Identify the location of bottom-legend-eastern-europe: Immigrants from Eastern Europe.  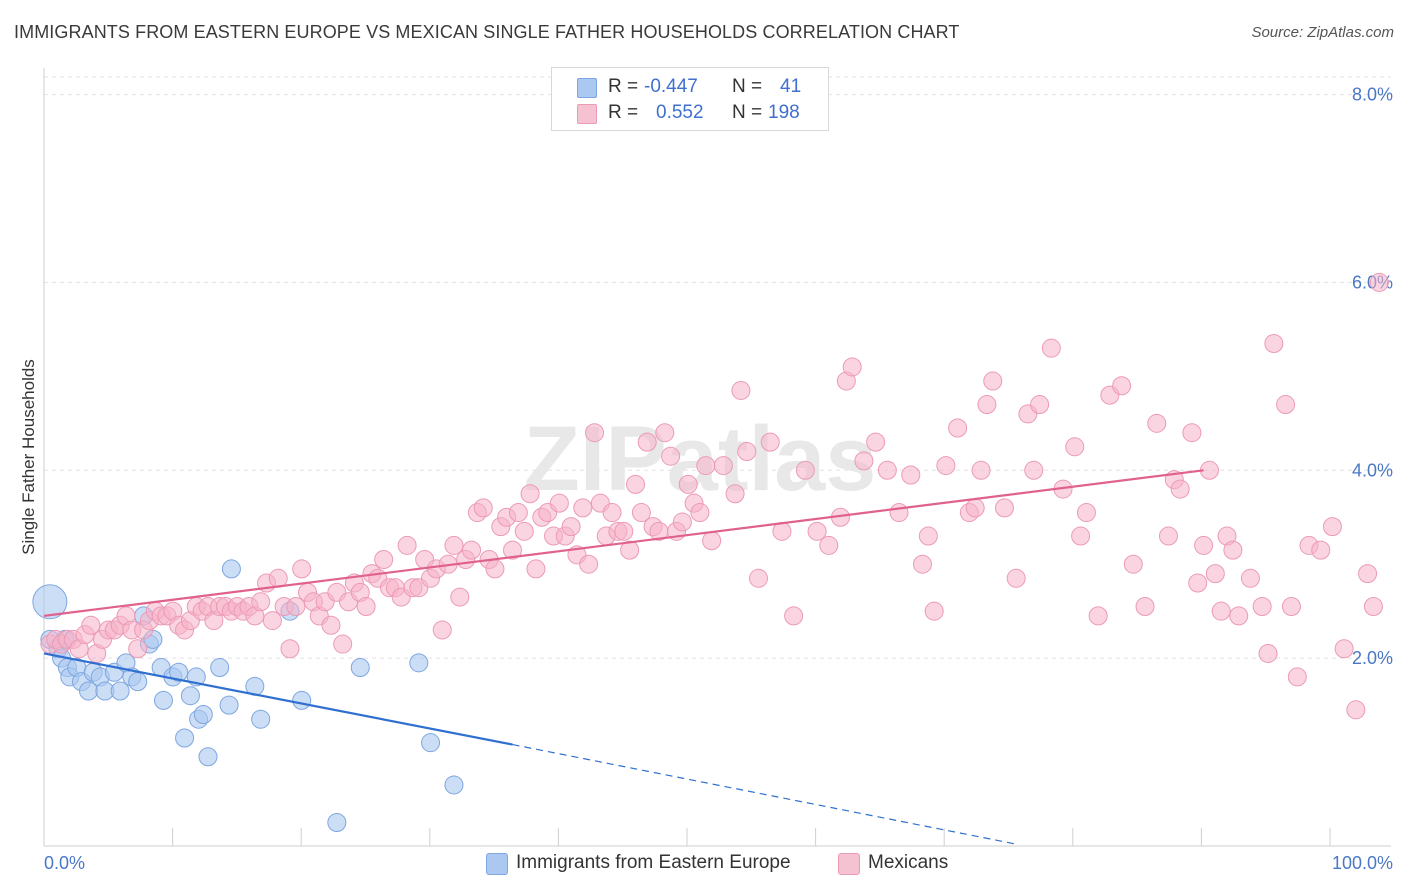
(653, 862).